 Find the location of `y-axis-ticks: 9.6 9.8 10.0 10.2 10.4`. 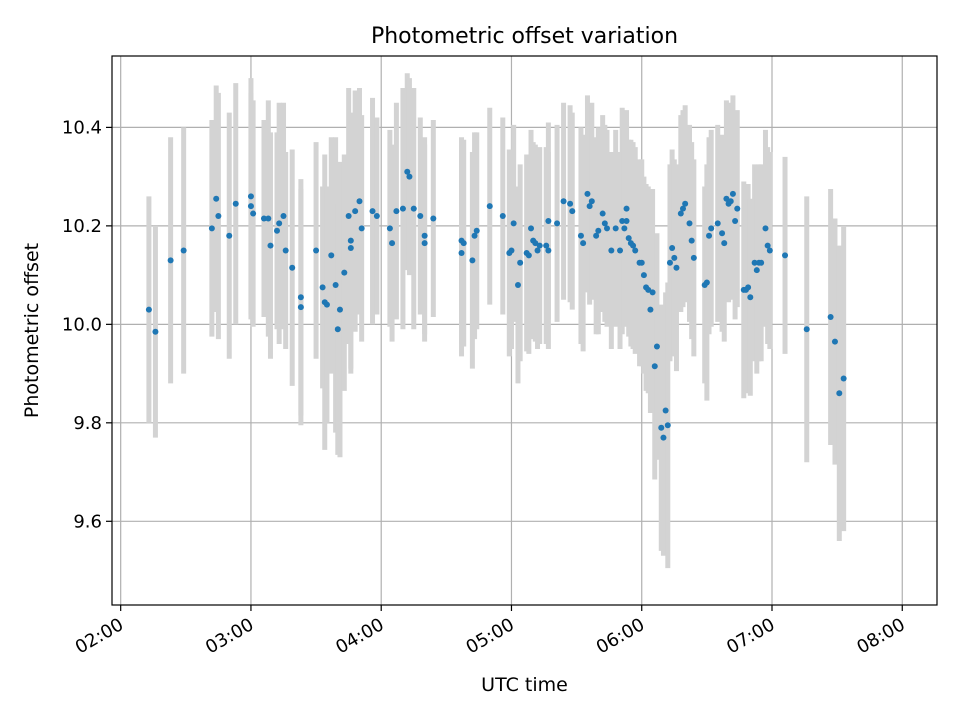

y-axis-ticks: 9.6 9.8 10.0 10.2 10.4 is located at coordinates (87, 324).